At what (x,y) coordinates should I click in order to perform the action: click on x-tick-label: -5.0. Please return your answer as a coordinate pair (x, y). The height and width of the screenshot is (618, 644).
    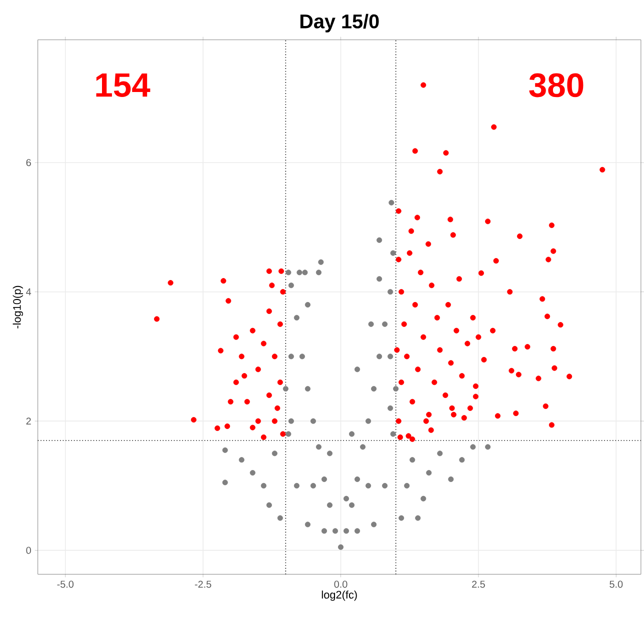
    Looking at the image, I should click on (65, 584).